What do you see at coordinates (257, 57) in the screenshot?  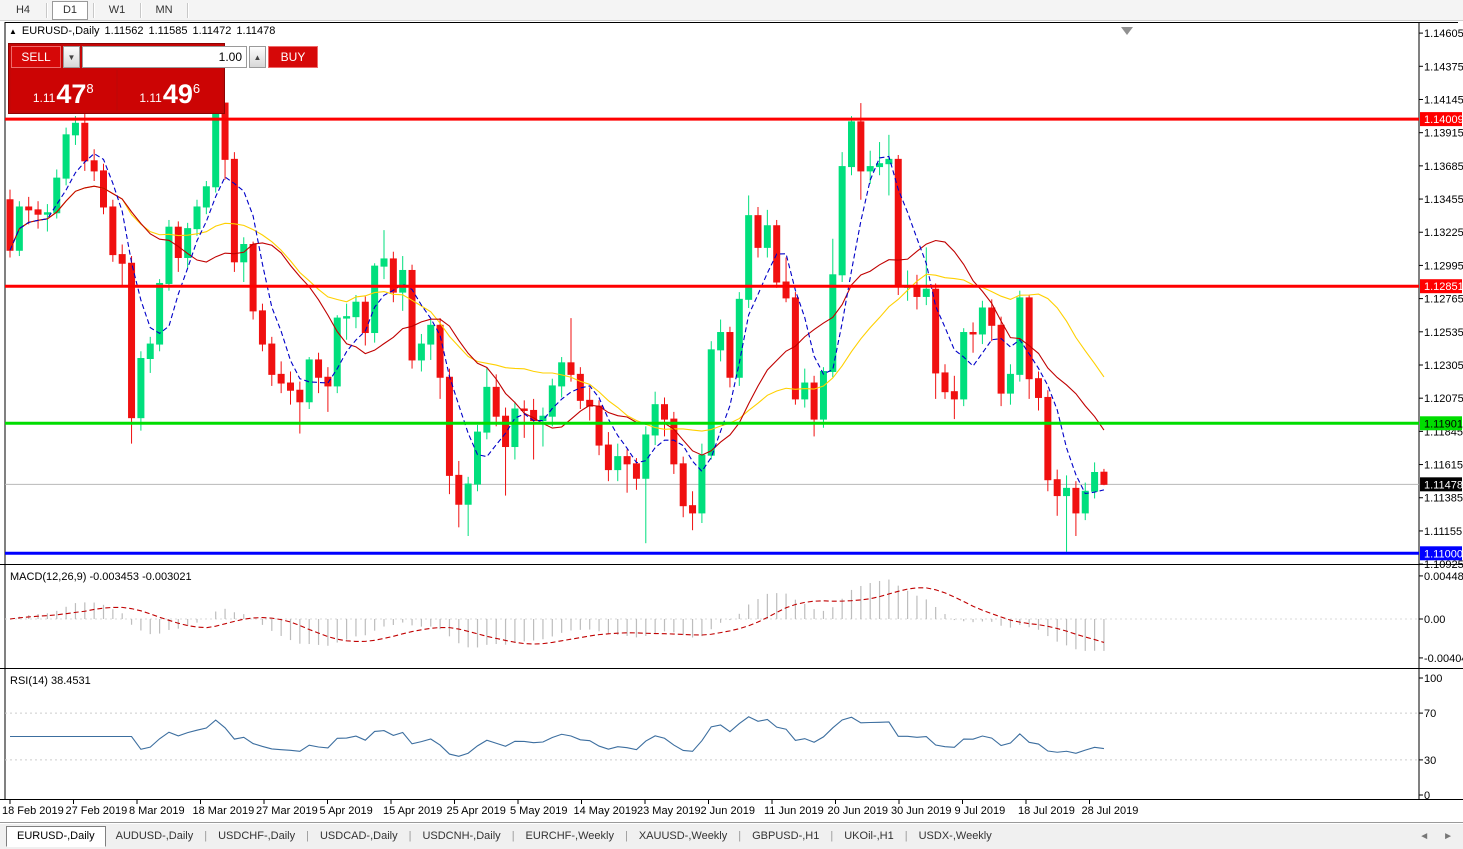 I see `volume-increase-button: ▲` at bounding box center [257, 57].